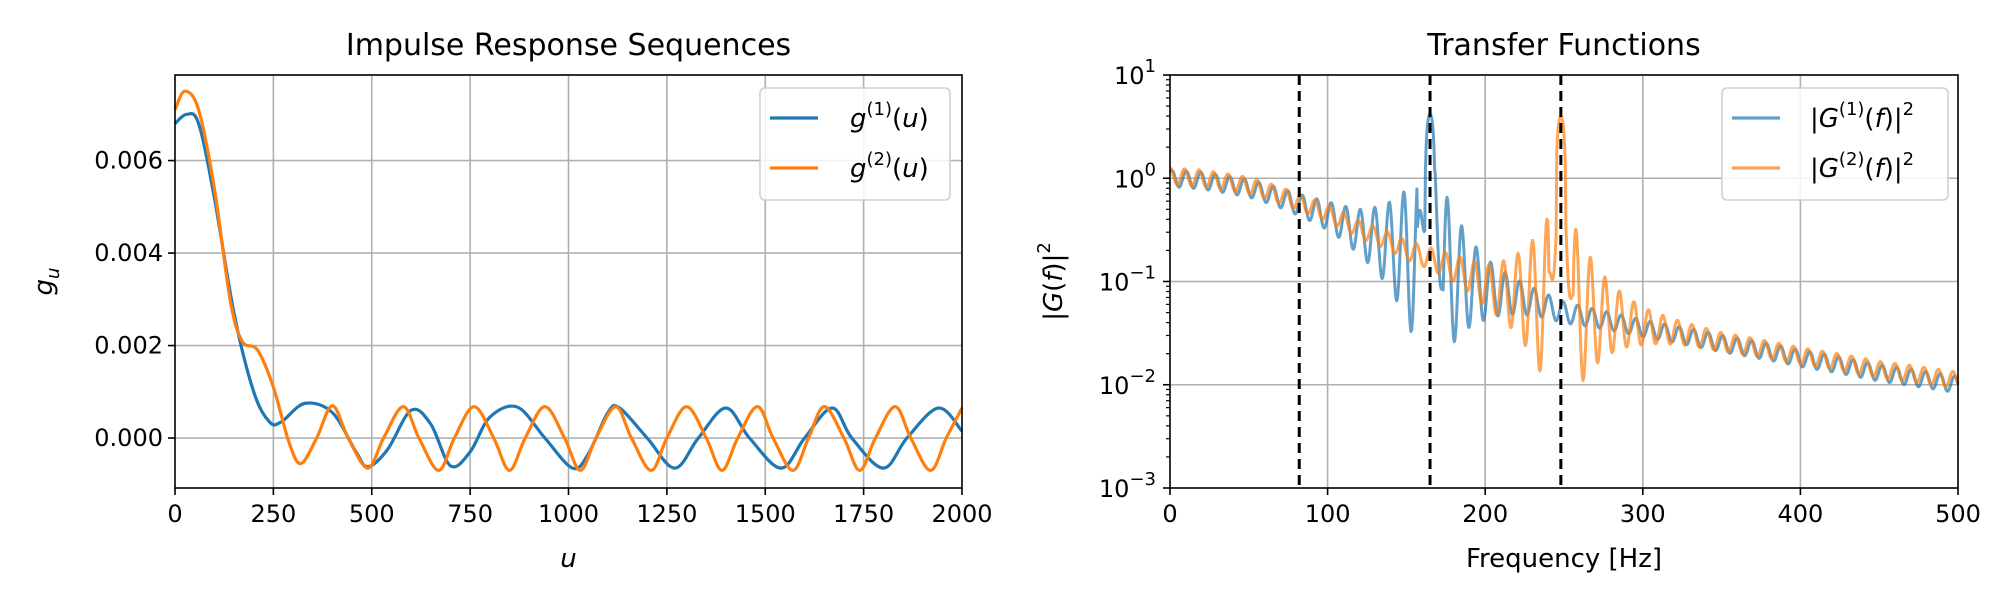 Image resolution: width=2000 pixels, height=600 pixels. Describe the element at coordinates (765, 514) in the screenshot. I see `left-x-tick-label: 1500` at that location.